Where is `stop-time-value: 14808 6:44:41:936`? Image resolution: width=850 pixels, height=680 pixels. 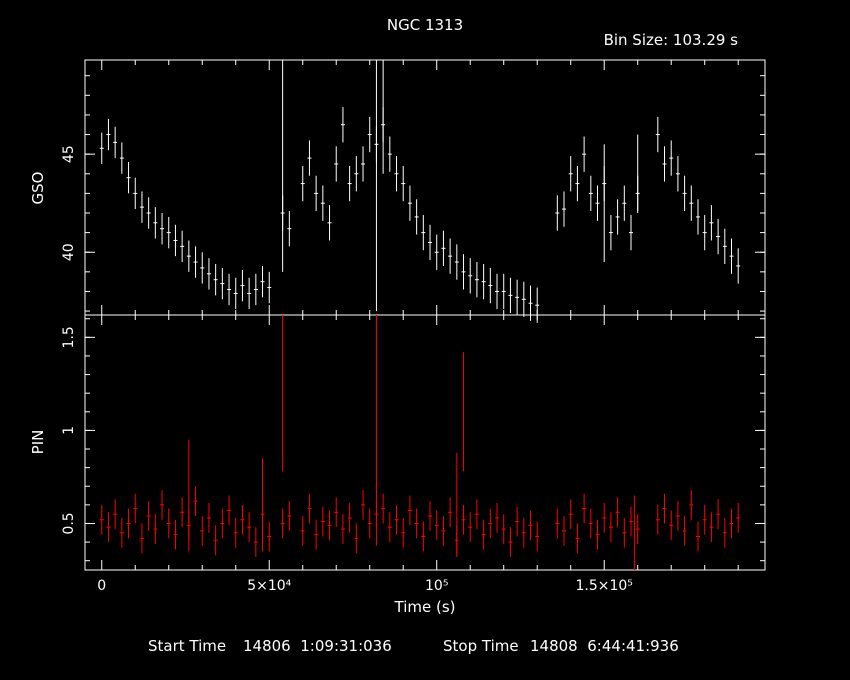
stop-time-value: 14808 6:44:41:936 is located at coordinates (604, 646).